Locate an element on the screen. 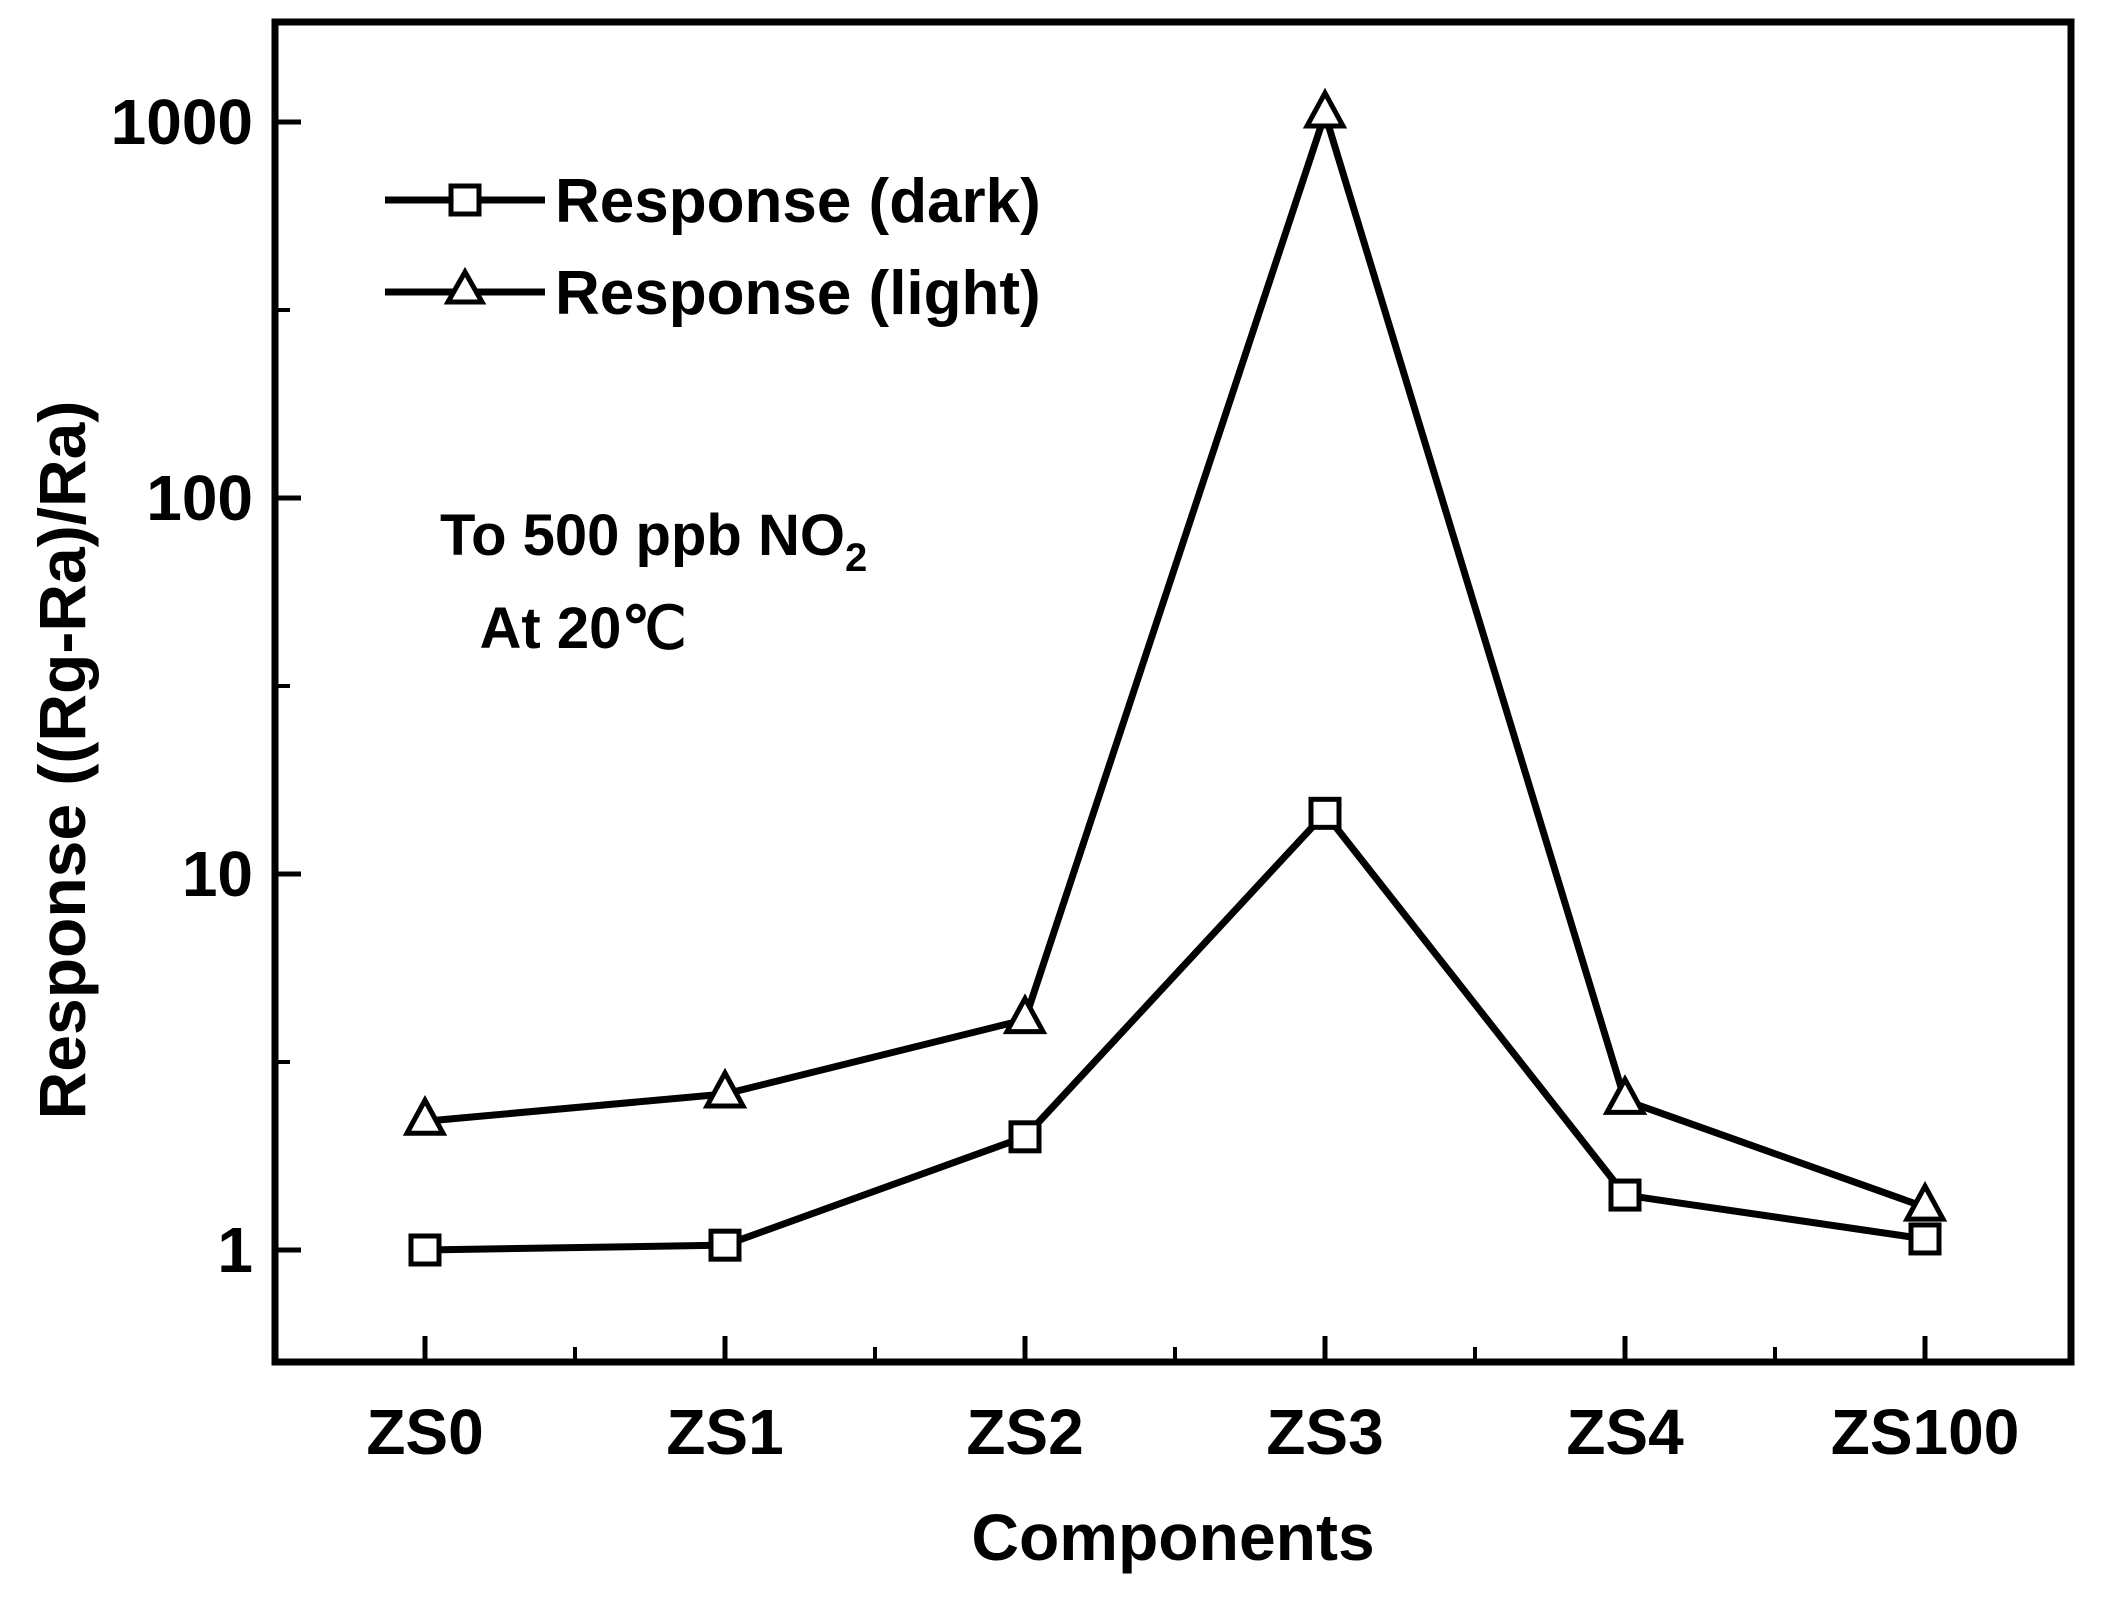  annotation-line-1-text: To 500 ppb NO is located at coordinates (642, 535).